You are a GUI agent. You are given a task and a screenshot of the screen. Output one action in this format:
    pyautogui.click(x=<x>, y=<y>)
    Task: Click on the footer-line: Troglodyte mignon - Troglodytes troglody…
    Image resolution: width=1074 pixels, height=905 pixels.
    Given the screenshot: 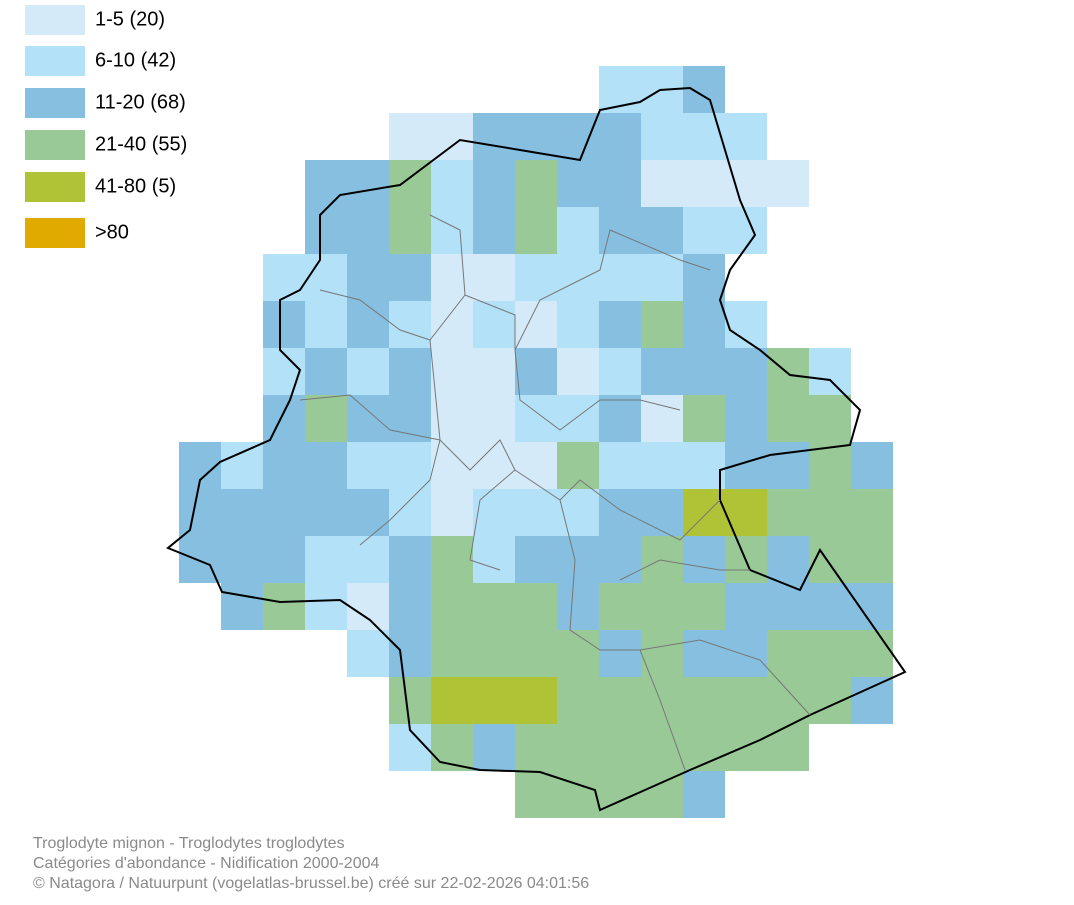 What is the action you would take?
    pyautogui.click(x=189, y=843)
    